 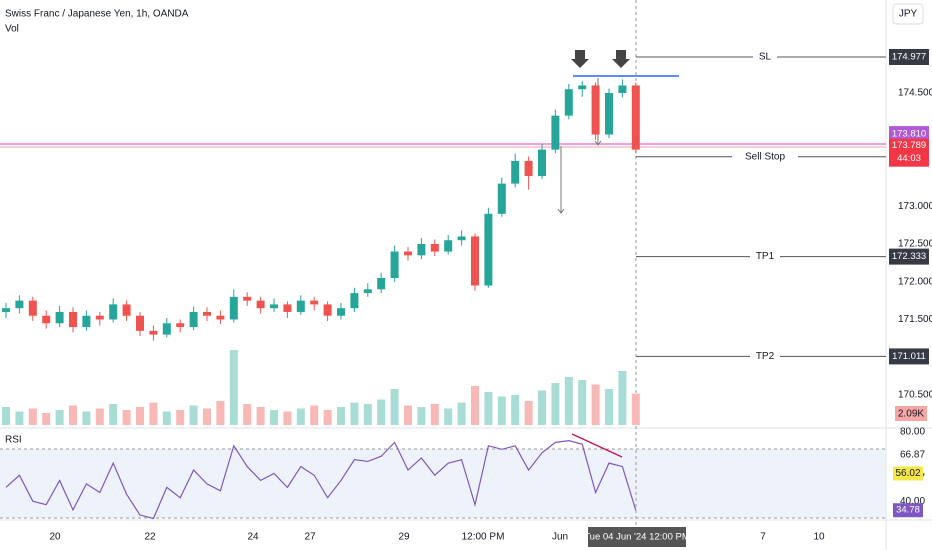 What do you see at coordinates (912, 432) in the screenshot?
I see `rsi-tick: 80.00` at bounding box center [912, 432].